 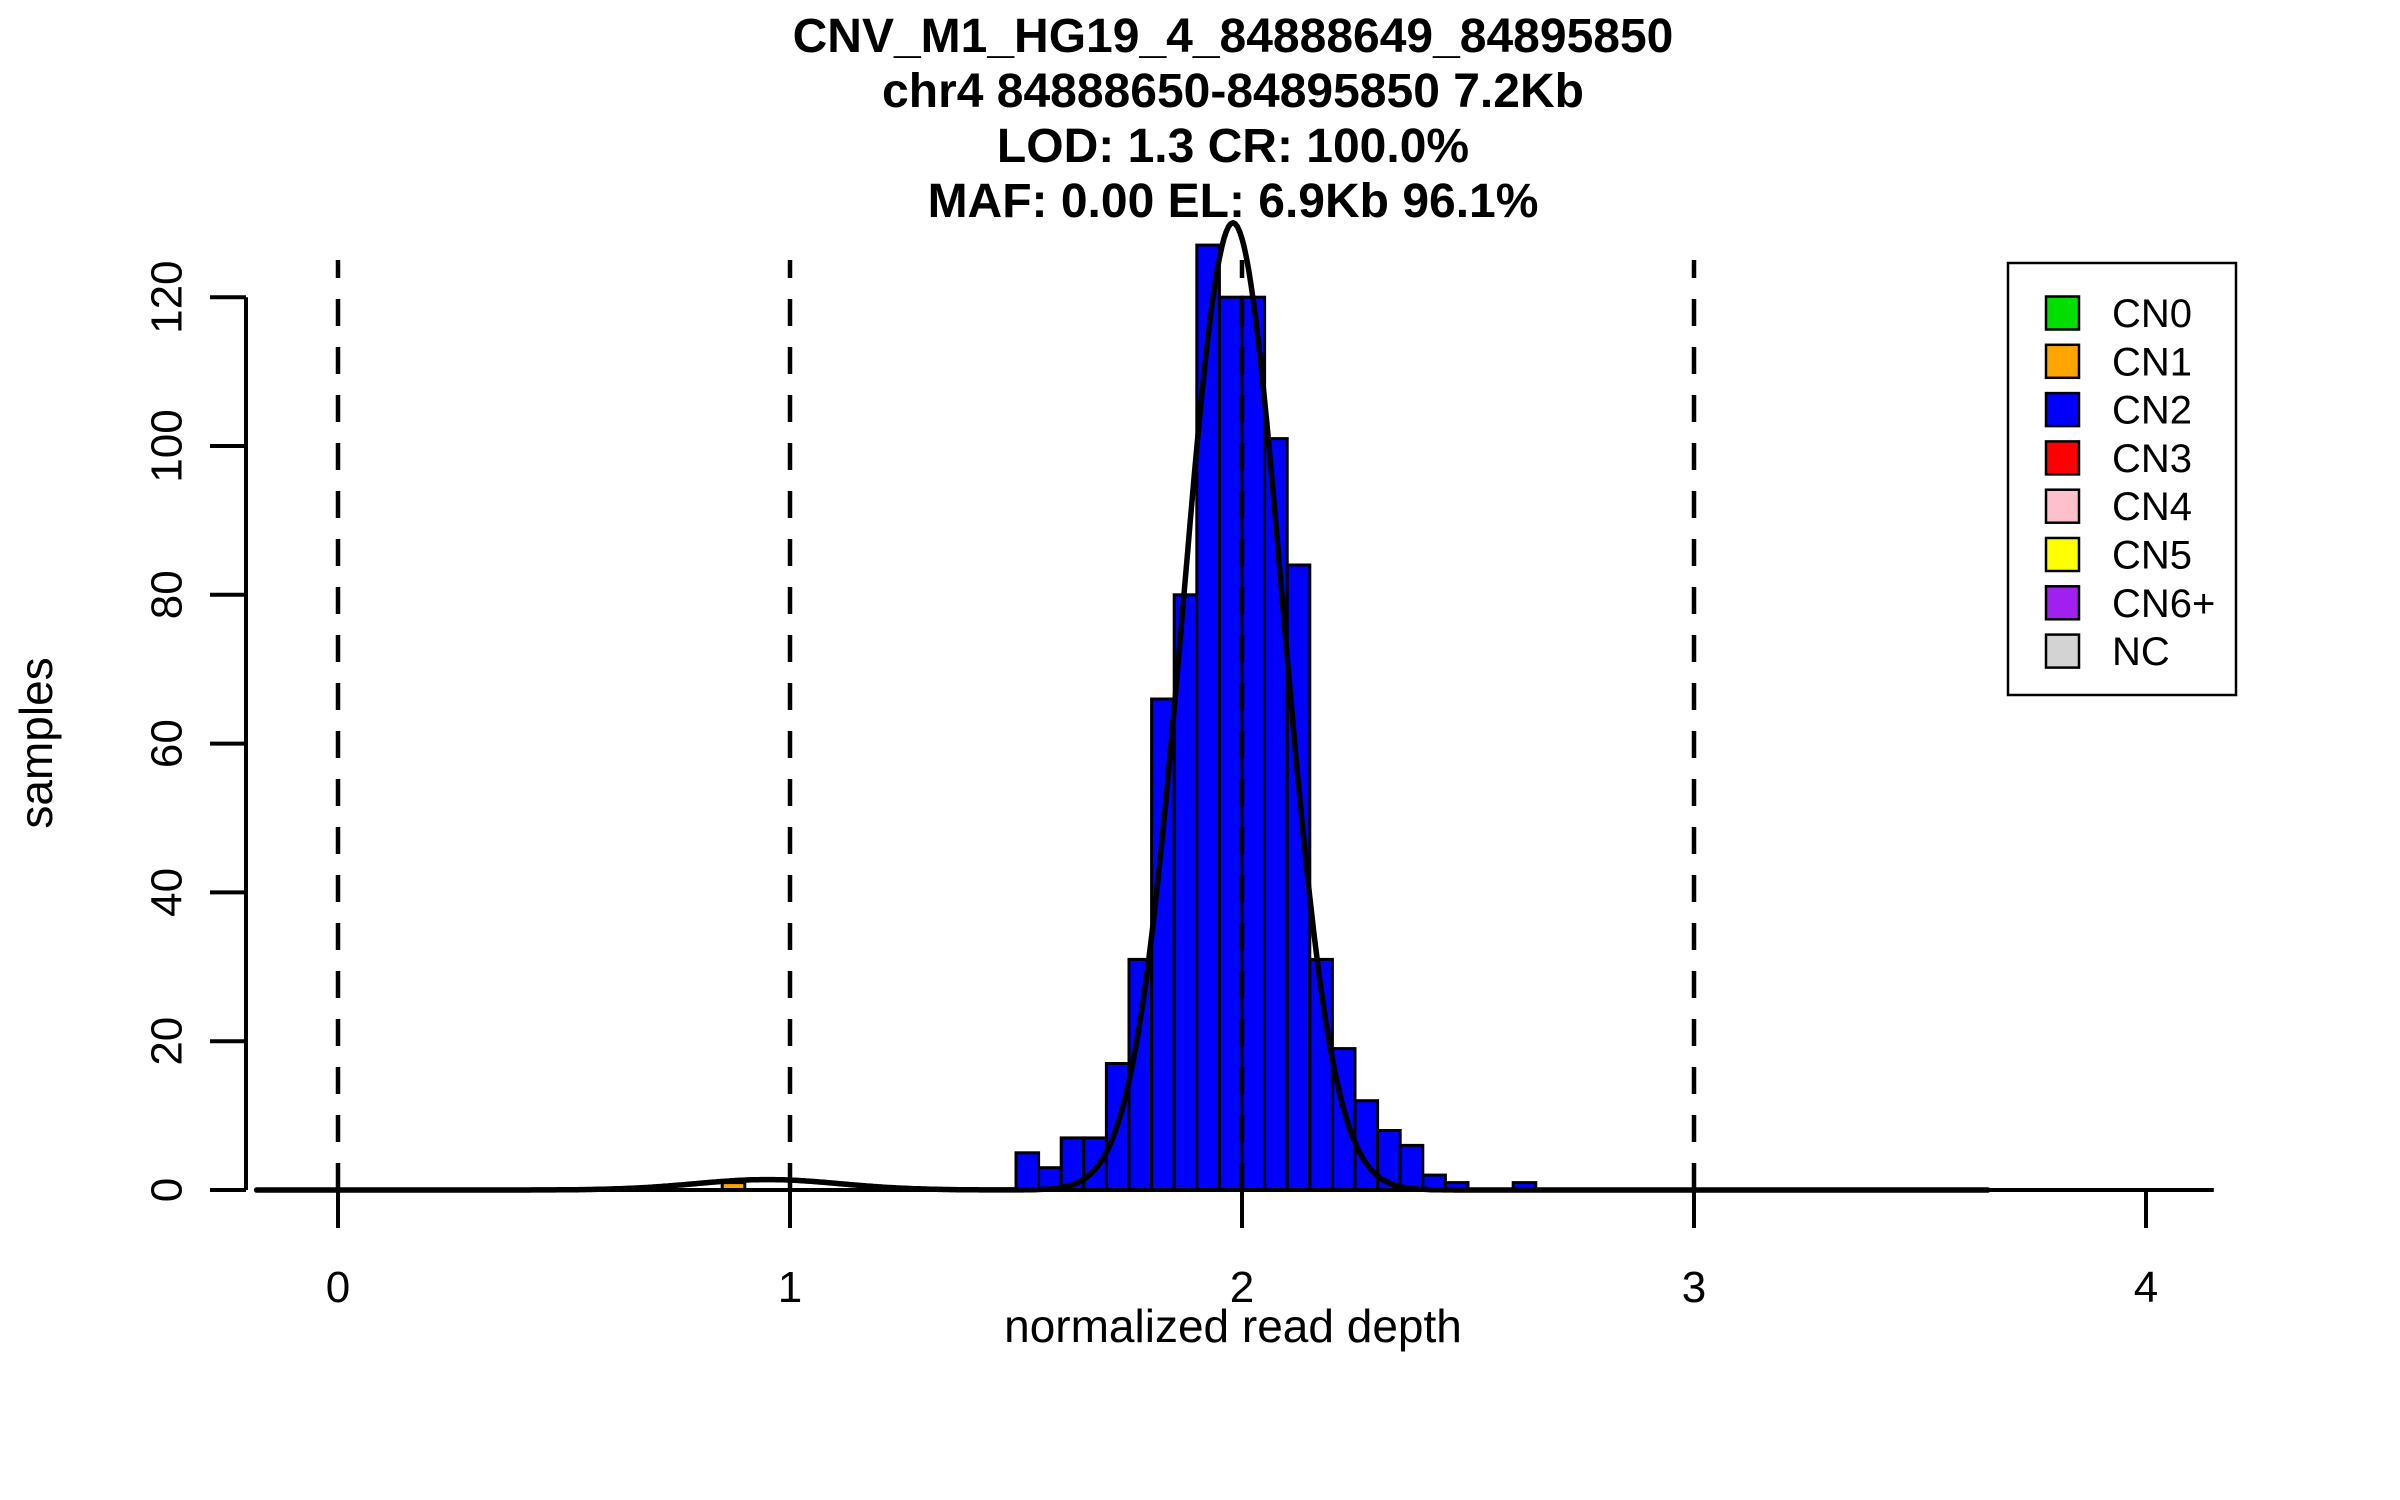 What do you see at coordinates (1233, 91) in the screenshot?
I see `plot-title-line-2: chr4 84888650-84895850 7.2Kb` at bounding box center [1233, 91].